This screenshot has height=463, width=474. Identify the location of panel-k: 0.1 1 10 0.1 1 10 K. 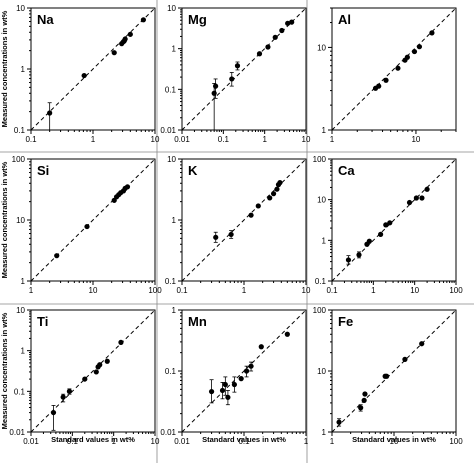
(238, 225).